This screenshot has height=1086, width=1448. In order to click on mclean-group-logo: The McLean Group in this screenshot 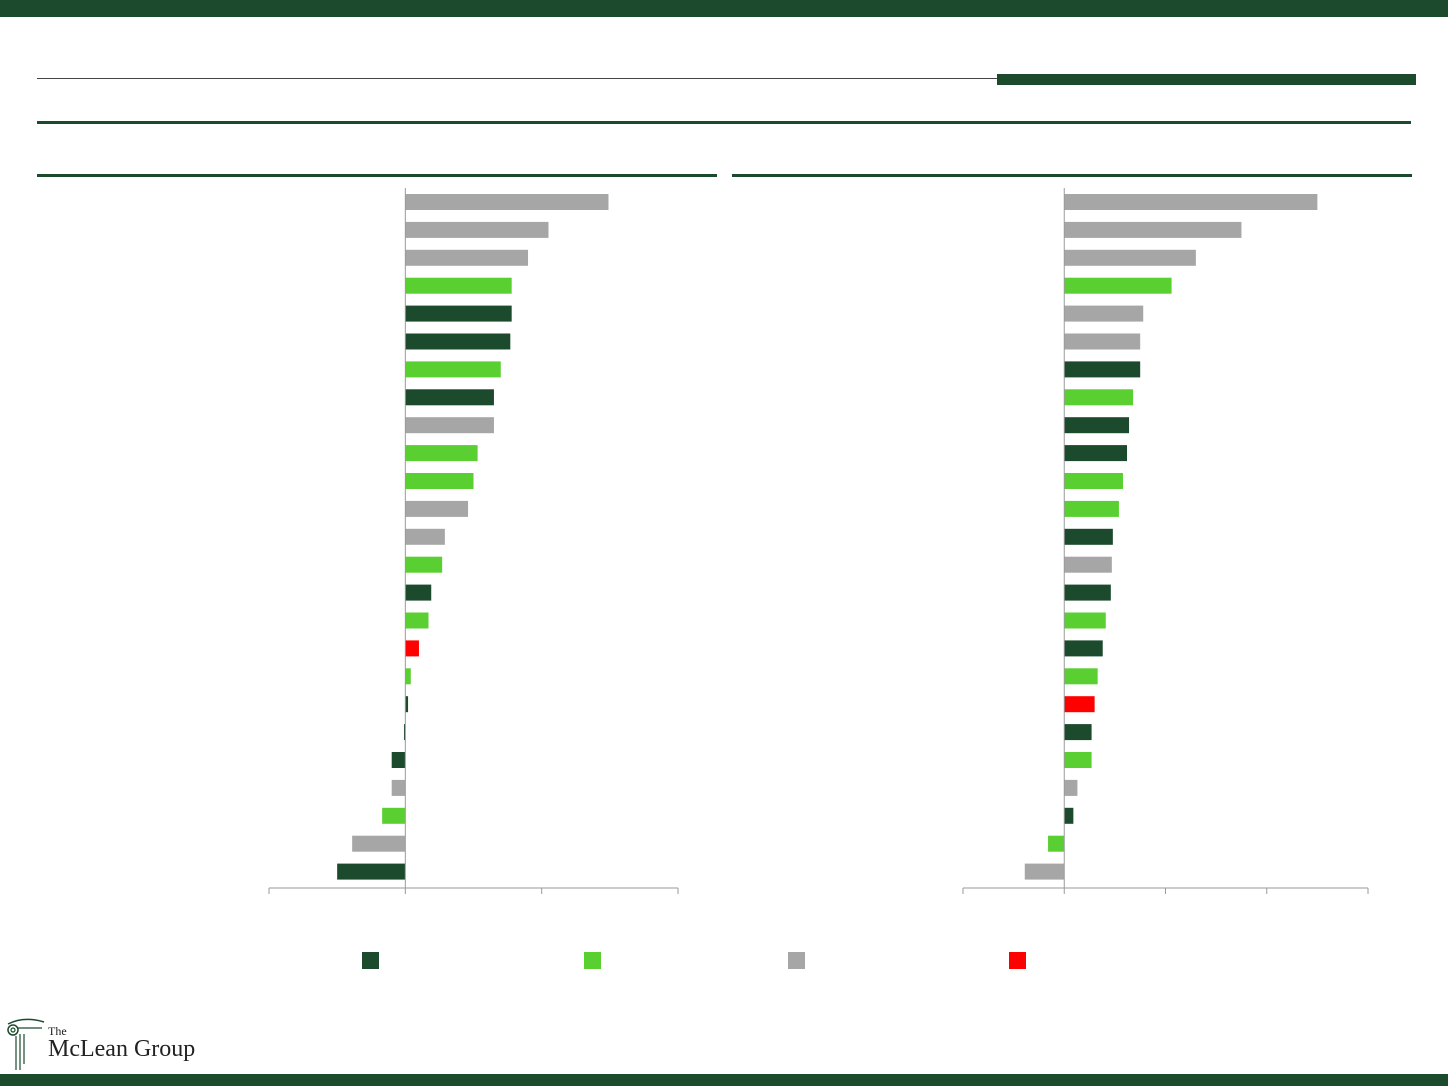, I will do `click(114, 1044)`.